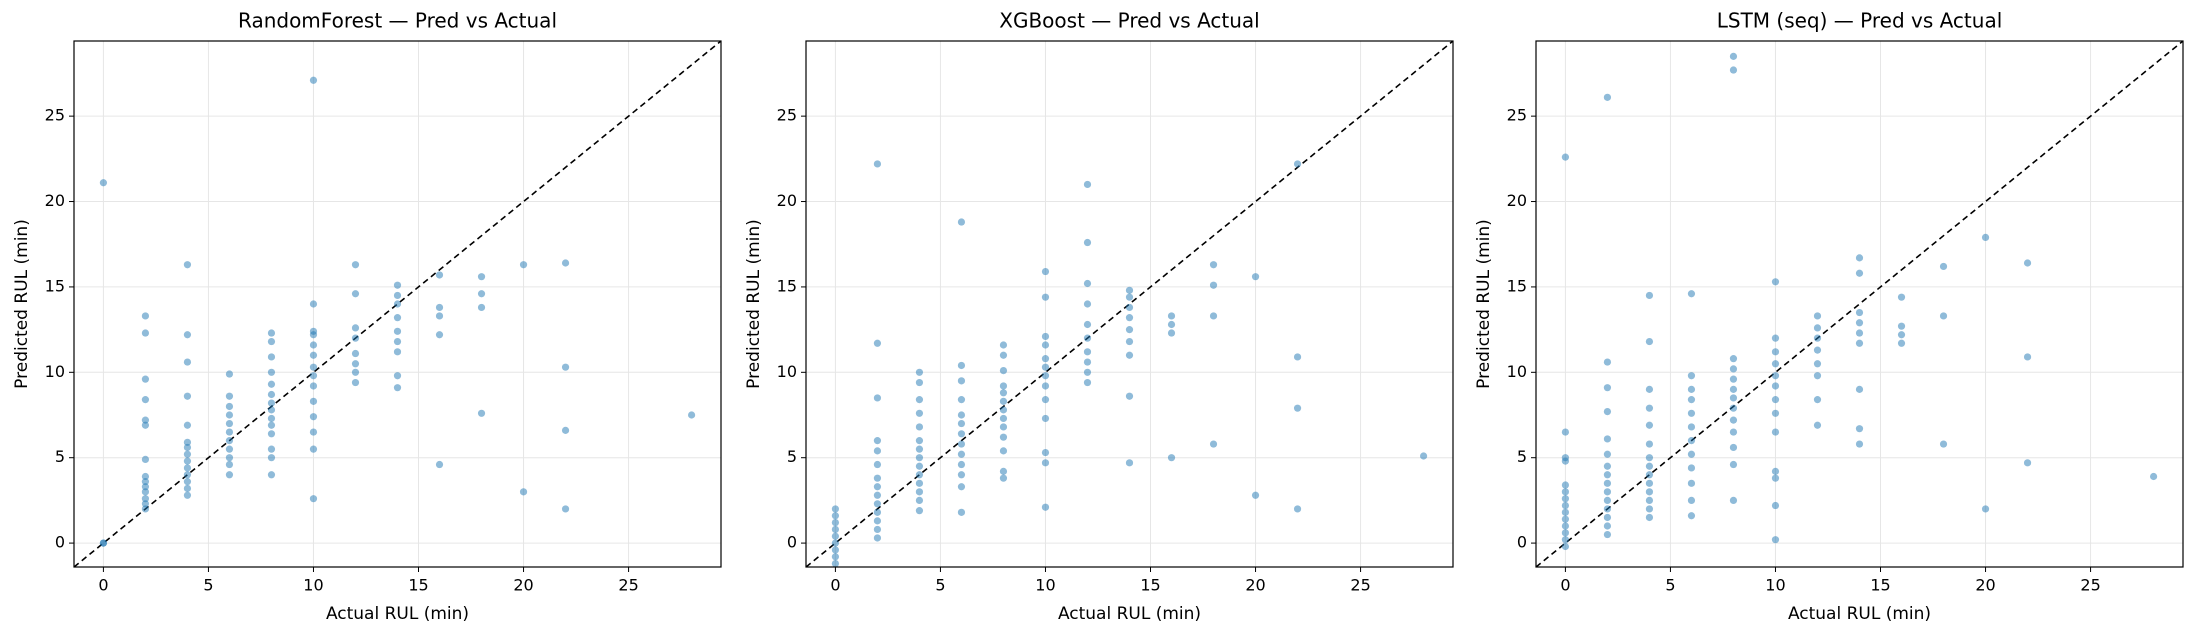 Image resolution: width=2197 pixels, height=637 pixels. I want to click on x-tick-label: 10, so click(1775, 585).